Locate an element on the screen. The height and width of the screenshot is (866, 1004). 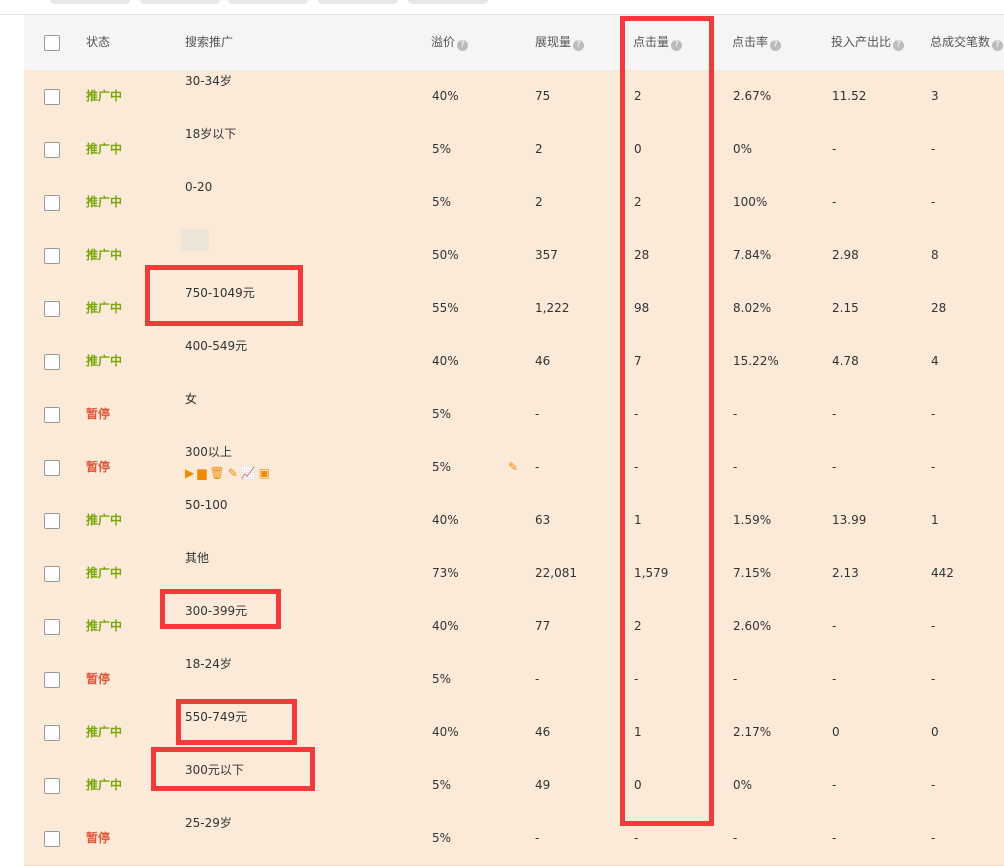
calendar-icon: ▆ is located at coordinates (203, 473).